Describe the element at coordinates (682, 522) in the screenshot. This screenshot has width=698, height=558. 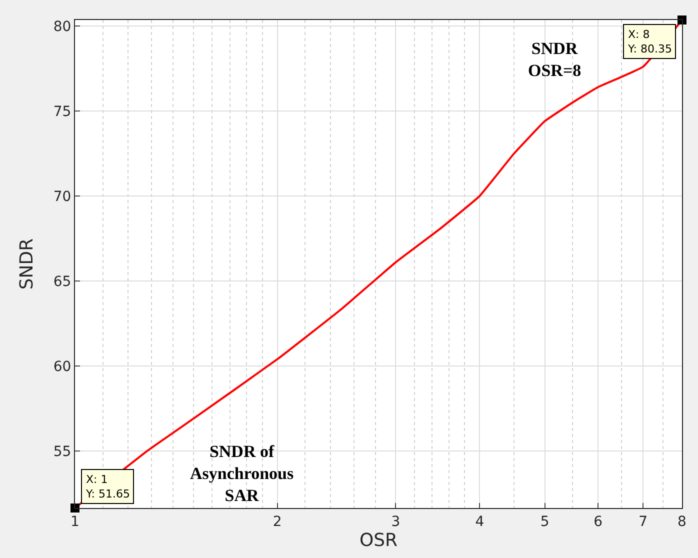
I see `x-tick-label: 8` at that location.